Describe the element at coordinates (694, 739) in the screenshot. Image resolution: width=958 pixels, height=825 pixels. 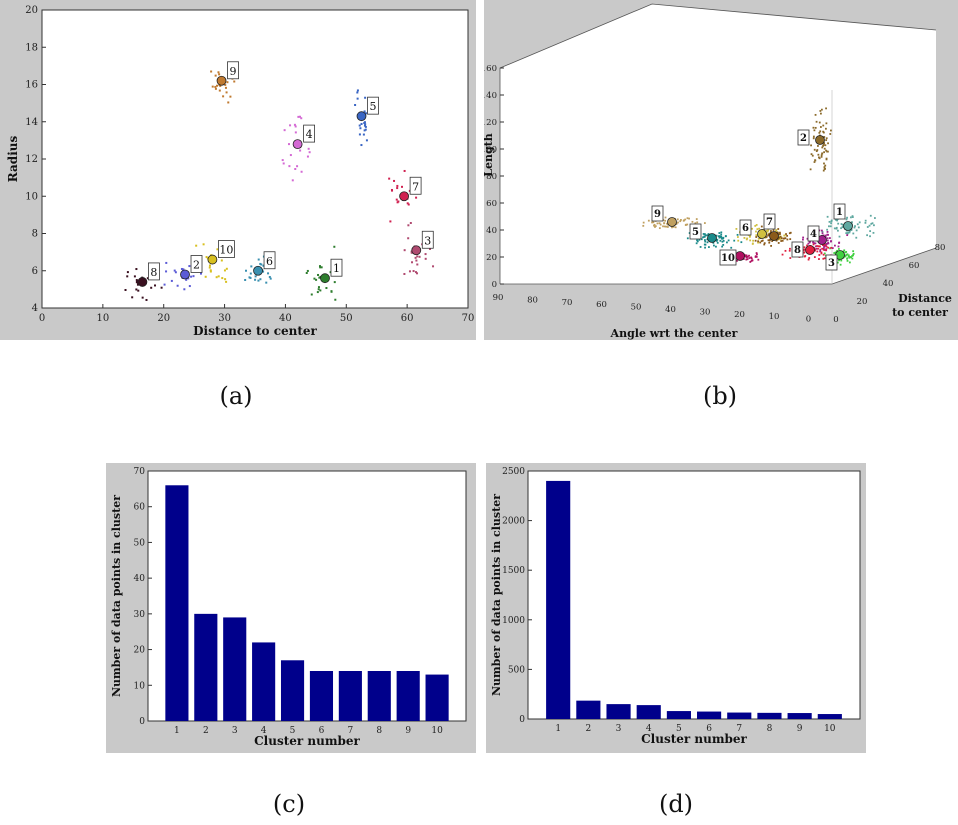
I see `x-axis-label-d: Cluster number` at that location.